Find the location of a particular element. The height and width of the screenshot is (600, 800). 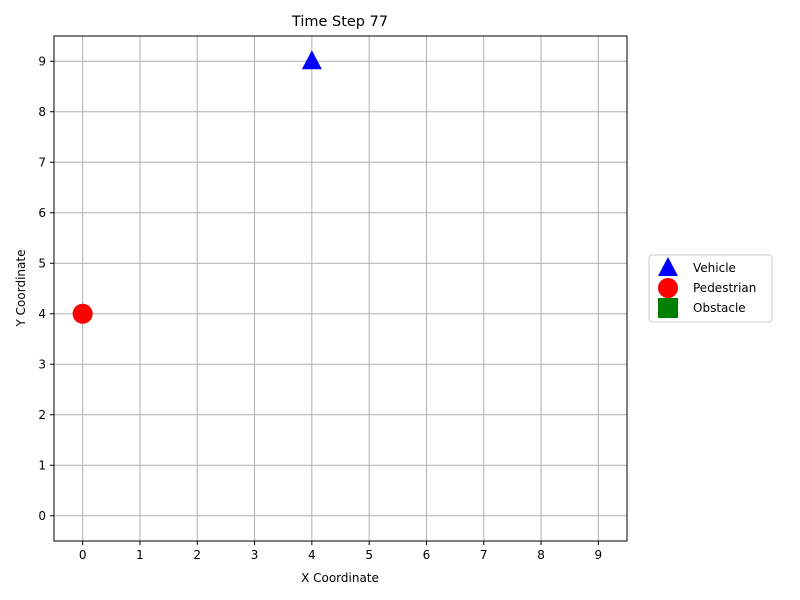

y-axis-title: Y Coordinate is located at coordinates (21, 289).